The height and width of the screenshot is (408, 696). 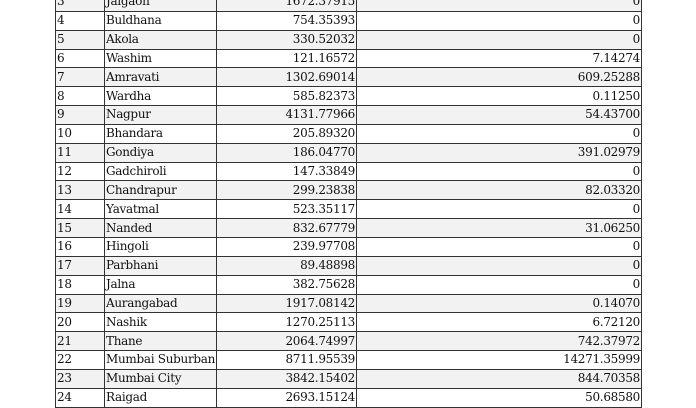 I want to click on value-1-cell: 382.75628, so click(x=286, y=284).